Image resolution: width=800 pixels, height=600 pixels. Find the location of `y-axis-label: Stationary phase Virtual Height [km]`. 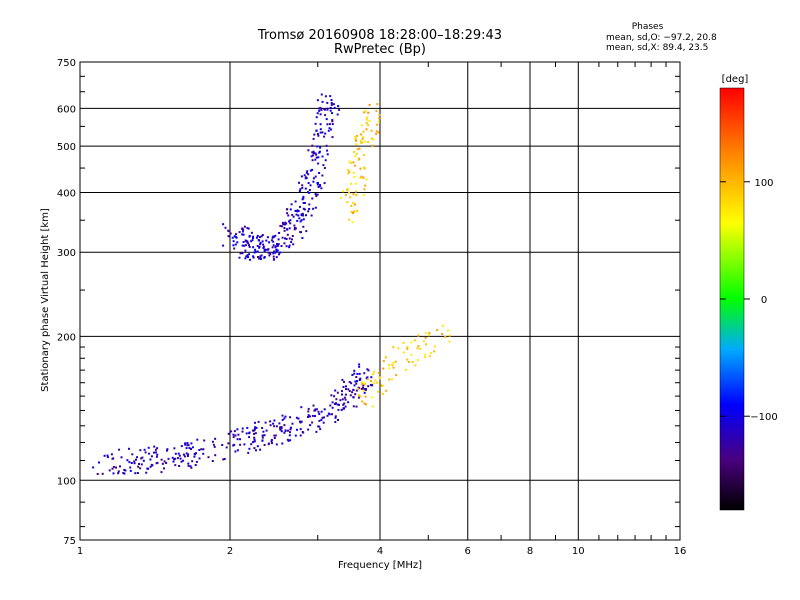

y-axis-label: Stationary phase Virtual Height [km] is located at coordinates (45, 300).